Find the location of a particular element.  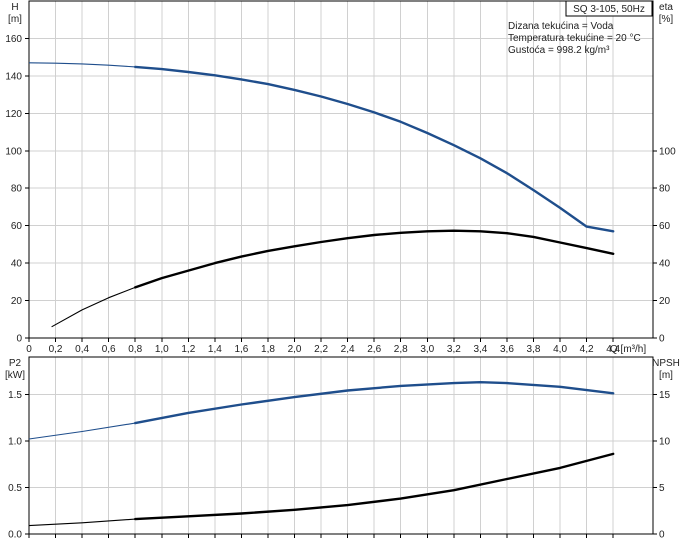

x-axis-label: Q [m³/h] is located at coordinates (628, 349).